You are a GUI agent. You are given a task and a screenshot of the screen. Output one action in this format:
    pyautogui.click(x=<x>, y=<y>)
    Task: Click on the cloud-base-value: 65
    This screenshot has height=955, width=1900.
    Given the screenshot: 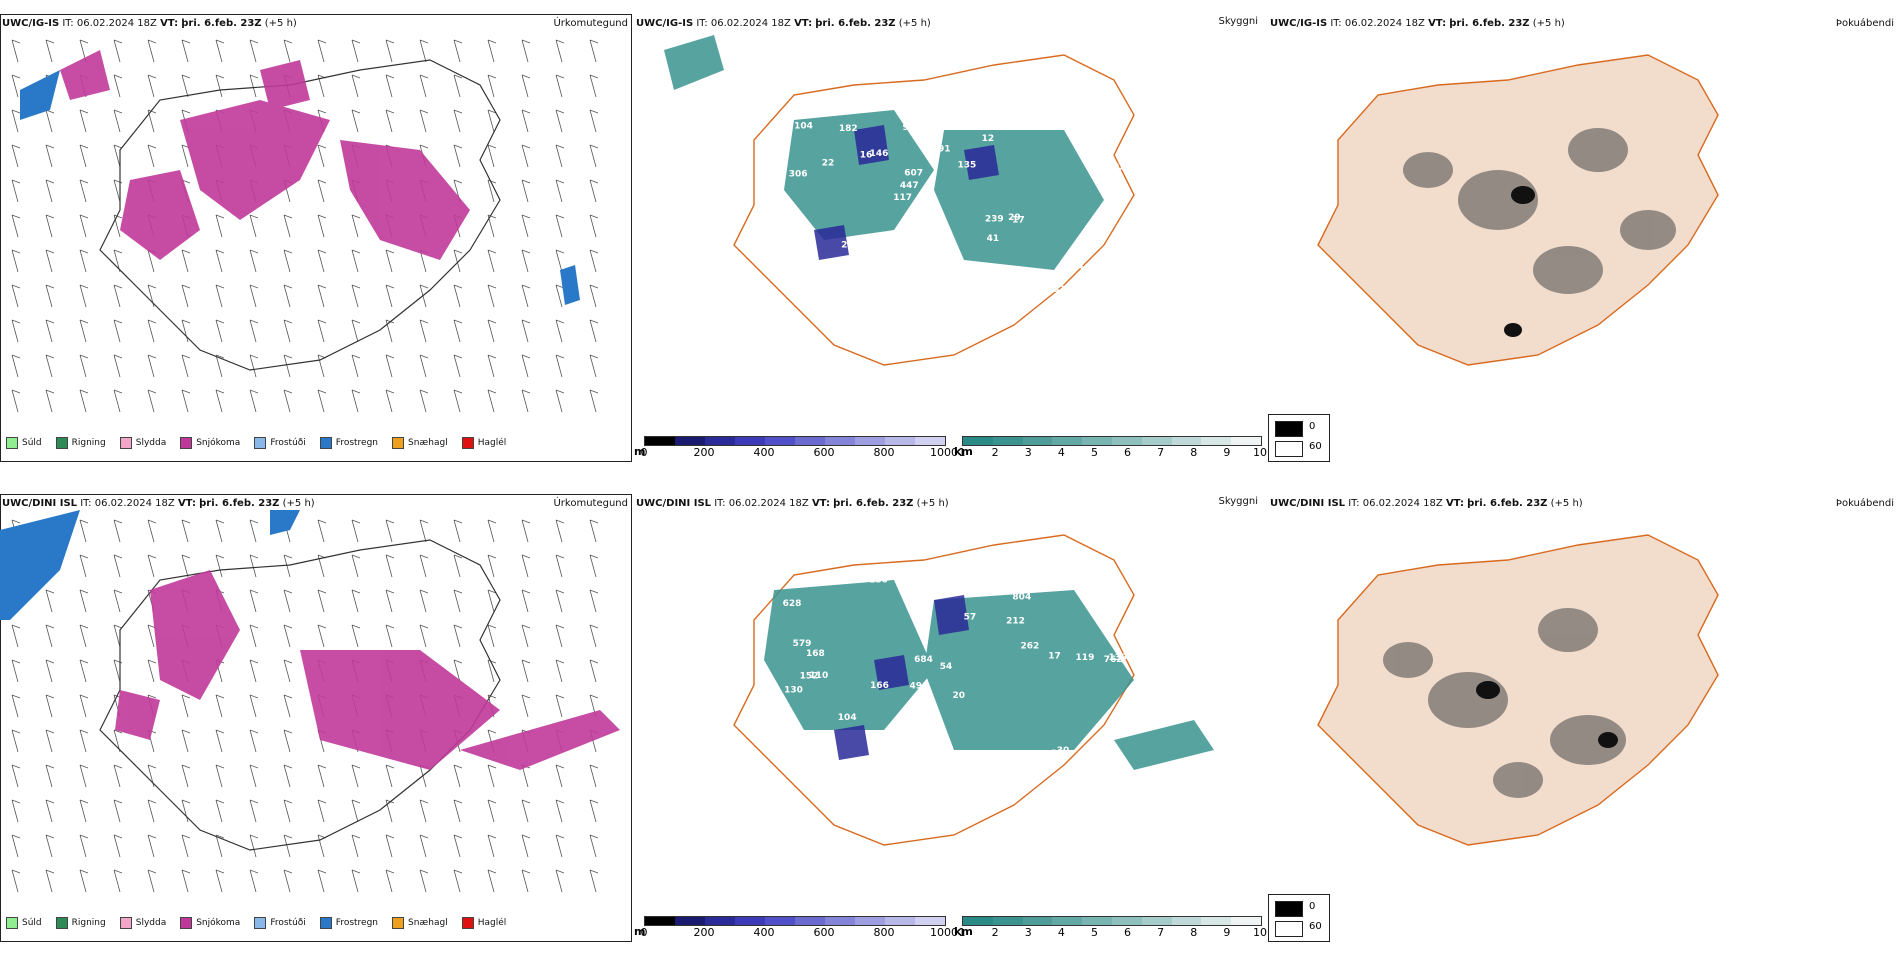 What is the action you would take?
    pyautogui.click(x=1081, y=290)
    